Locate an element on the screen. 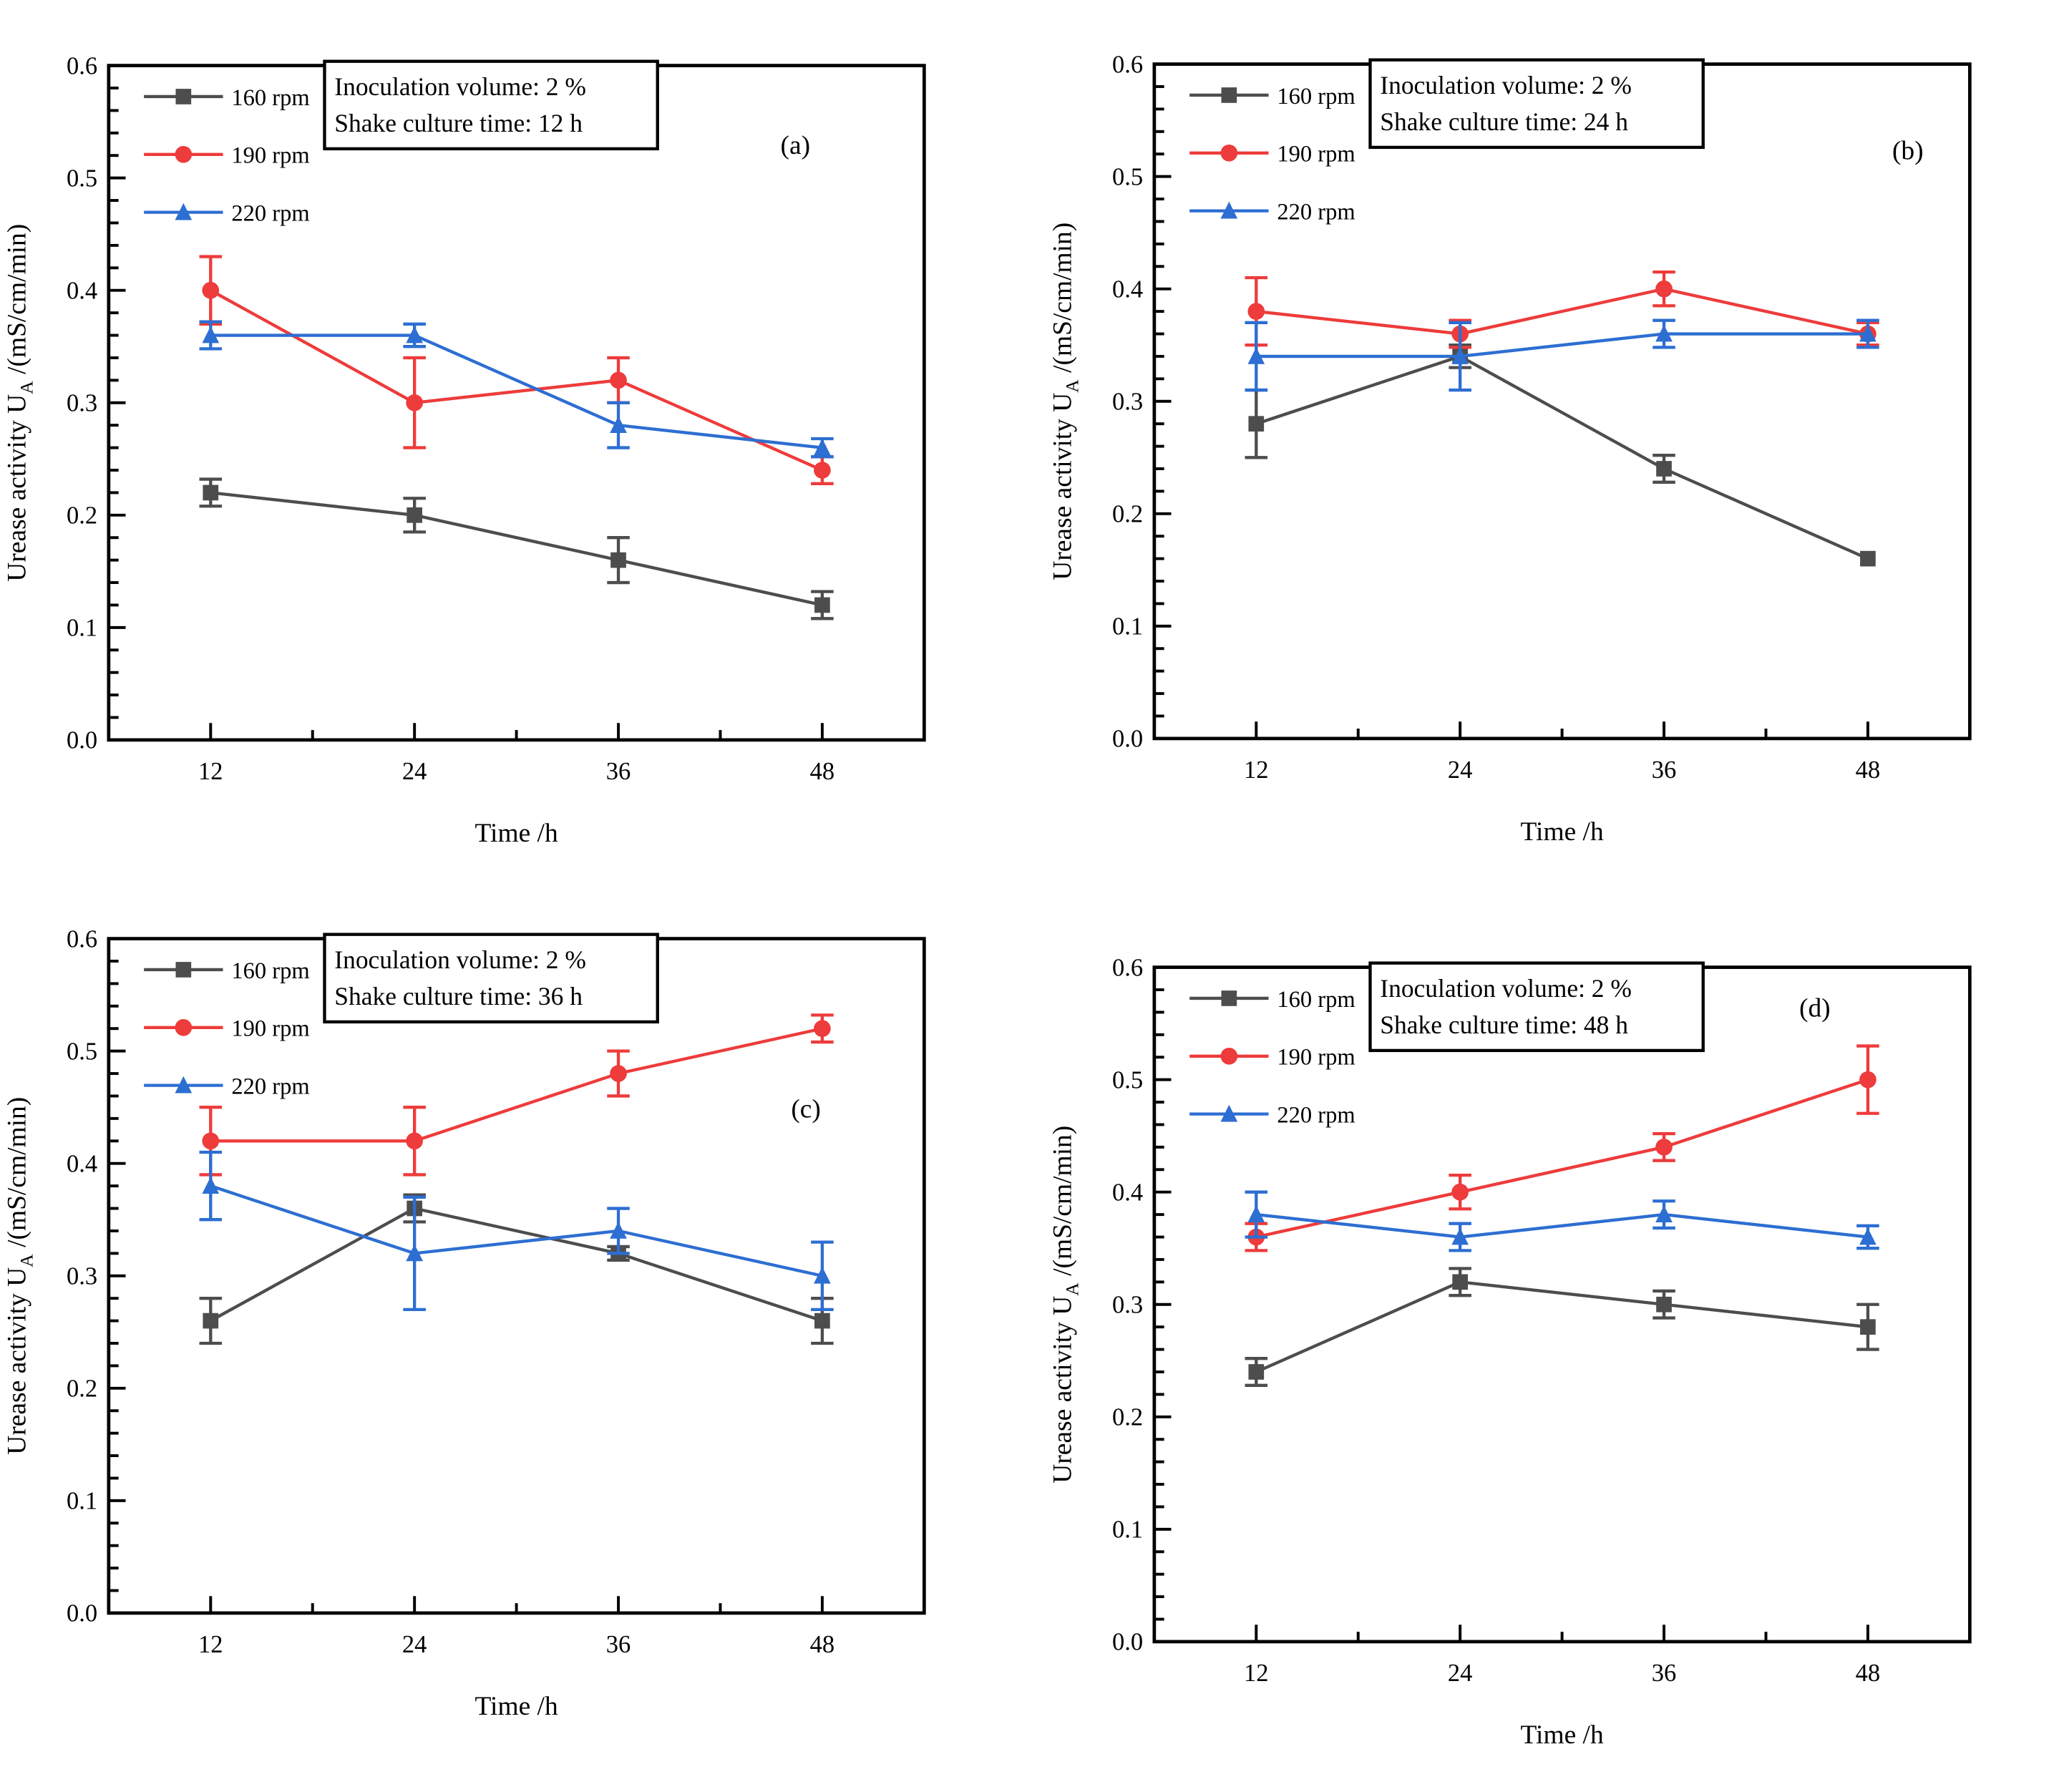  annotation-line1: Inoculation volume: 2 % is located at coordinates (1506, 85).